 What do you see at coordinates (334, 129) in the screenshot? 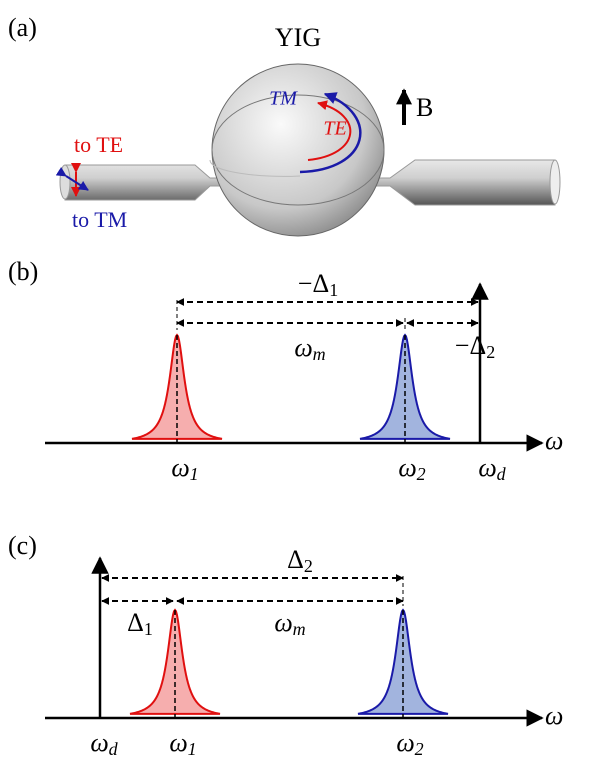
I see `te-label: TE` at bounding box center [334, 129].